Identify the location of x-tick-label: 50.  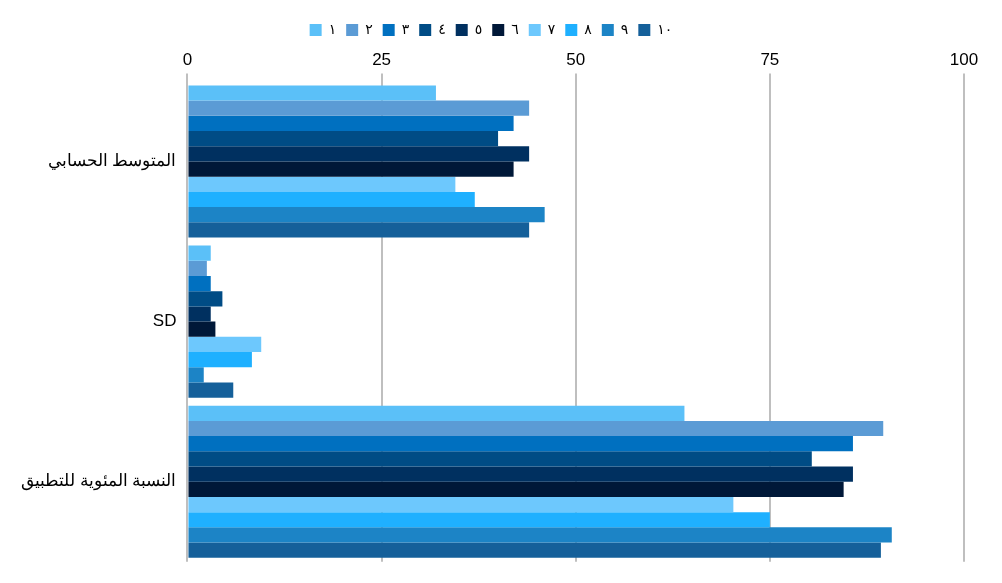
(576, 59).